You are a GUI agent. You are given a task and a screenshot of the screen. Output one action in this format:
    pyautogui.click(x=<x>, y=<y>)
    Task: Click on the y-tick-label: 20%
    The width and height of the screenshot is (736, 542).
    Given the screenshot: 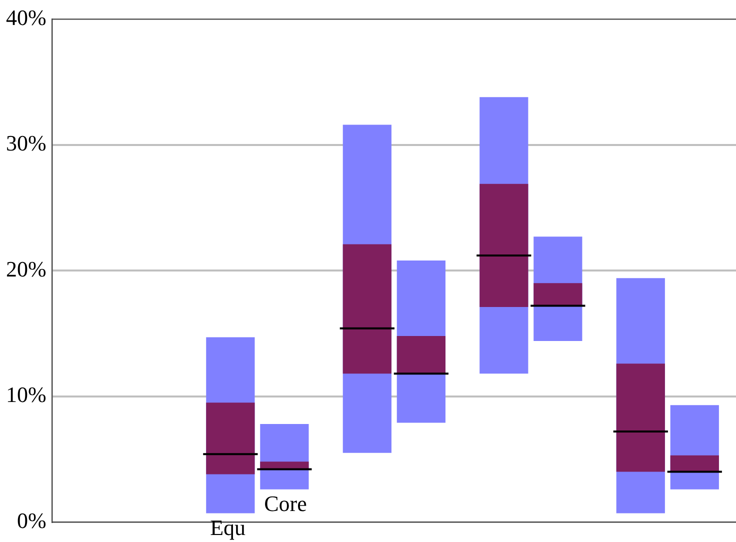 What is the action you would take?
    pyautogui.click(x=26, y=269)
    